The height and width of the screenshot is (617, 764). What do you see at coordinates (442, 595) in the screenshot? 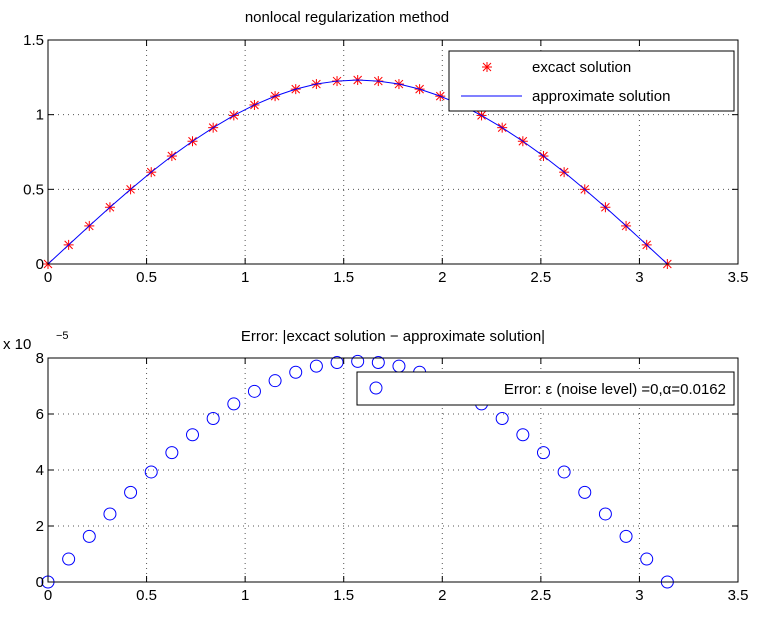
I see `bottom-xtick-label-4: 2` at bounding box center [442, 595].